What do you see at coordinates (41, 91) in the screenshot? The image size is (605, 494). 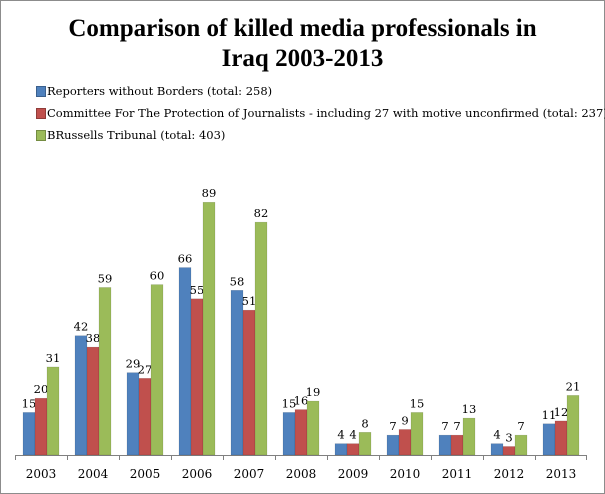 I see `legend-swatch-rsf` at bounding box center [41, 91].